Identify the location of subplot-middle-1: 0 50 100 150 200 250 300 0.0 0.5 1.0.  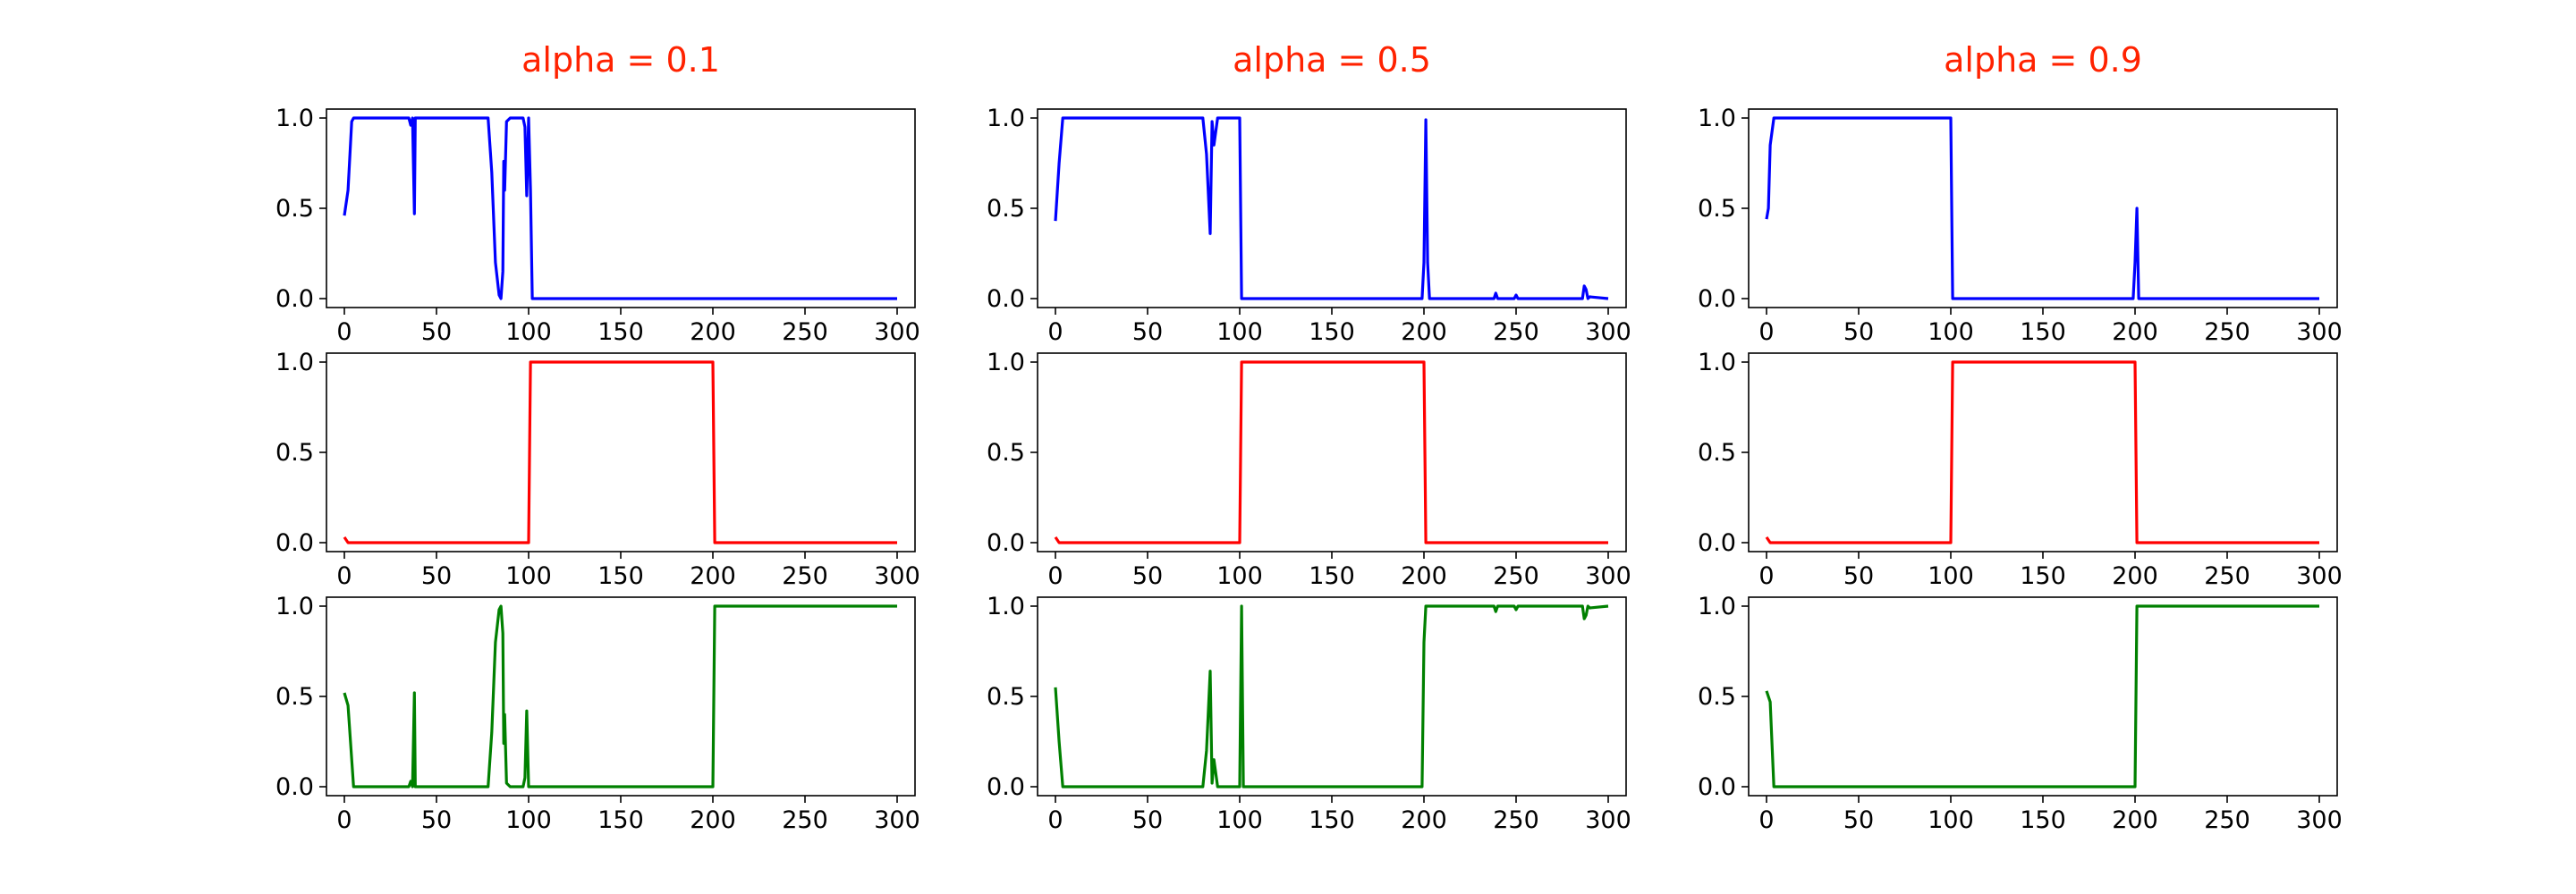
(597, 470).